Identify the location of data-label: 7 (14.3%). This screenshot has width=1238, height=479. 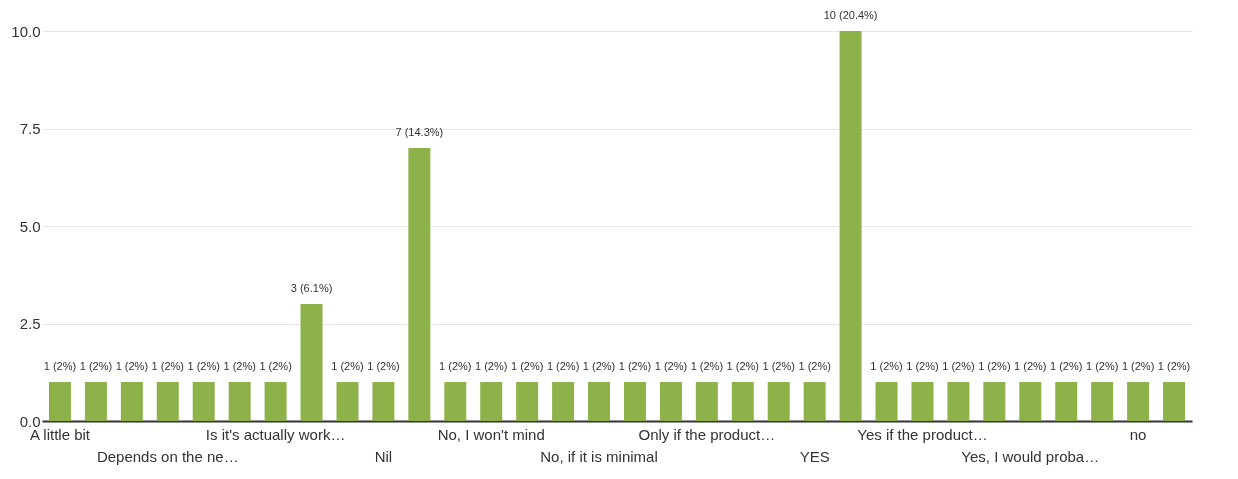
(419, 132).